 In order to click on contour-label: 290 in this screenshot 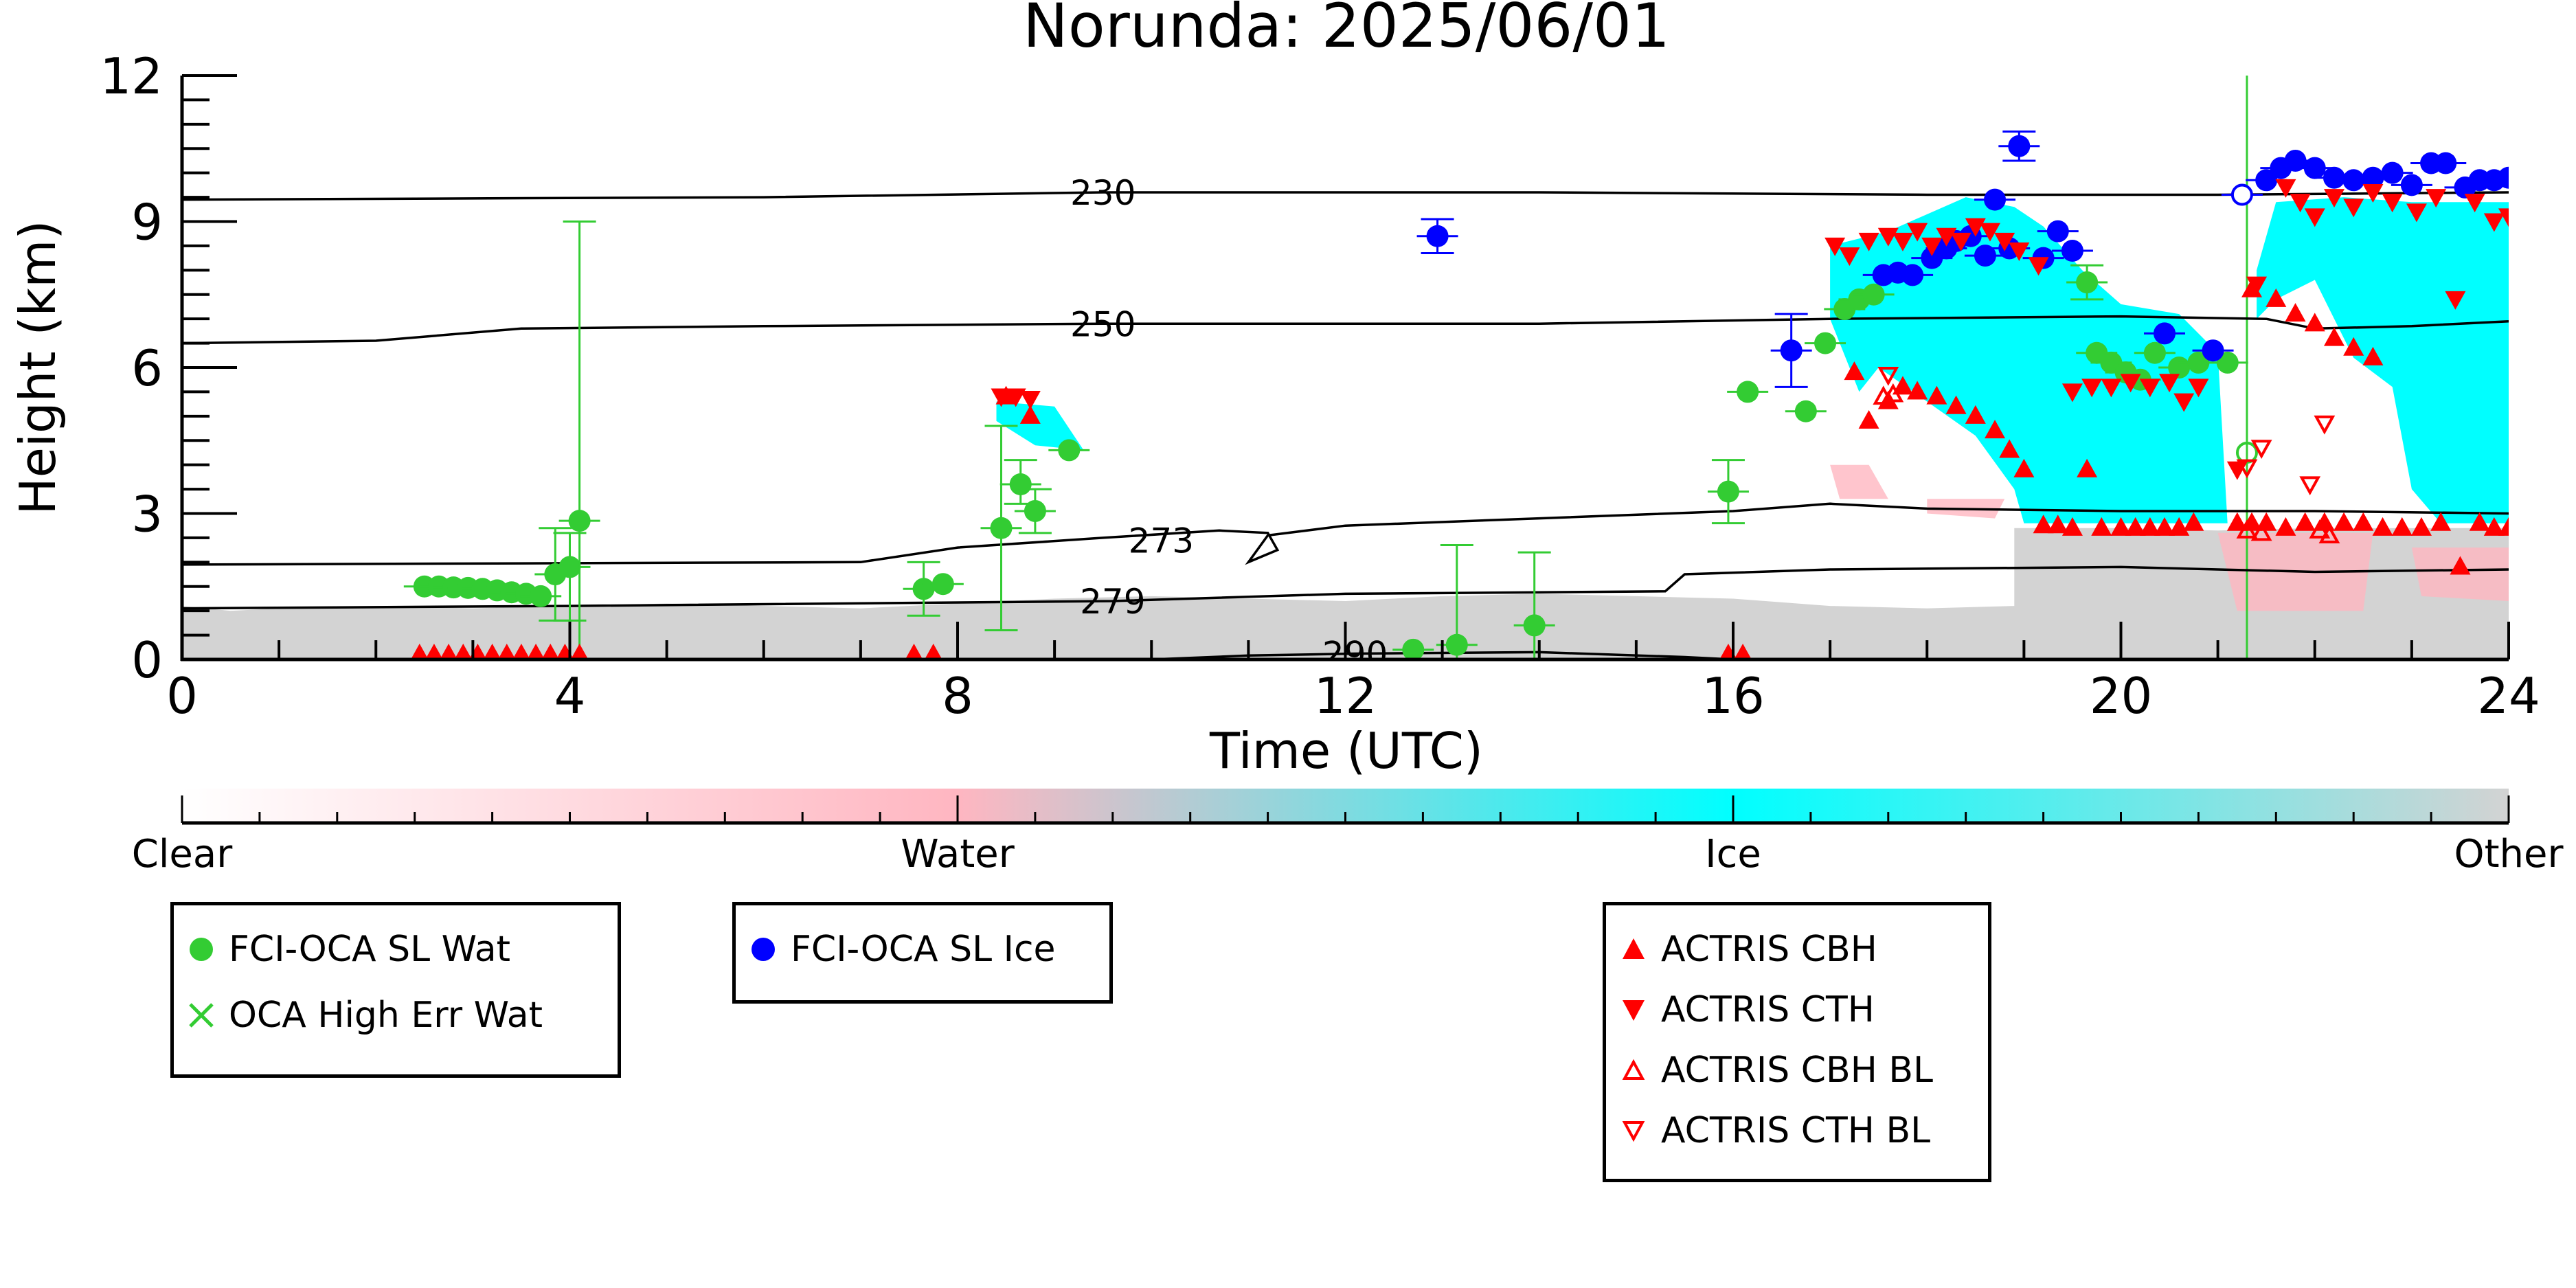, I will do `click(1355, 655)`.